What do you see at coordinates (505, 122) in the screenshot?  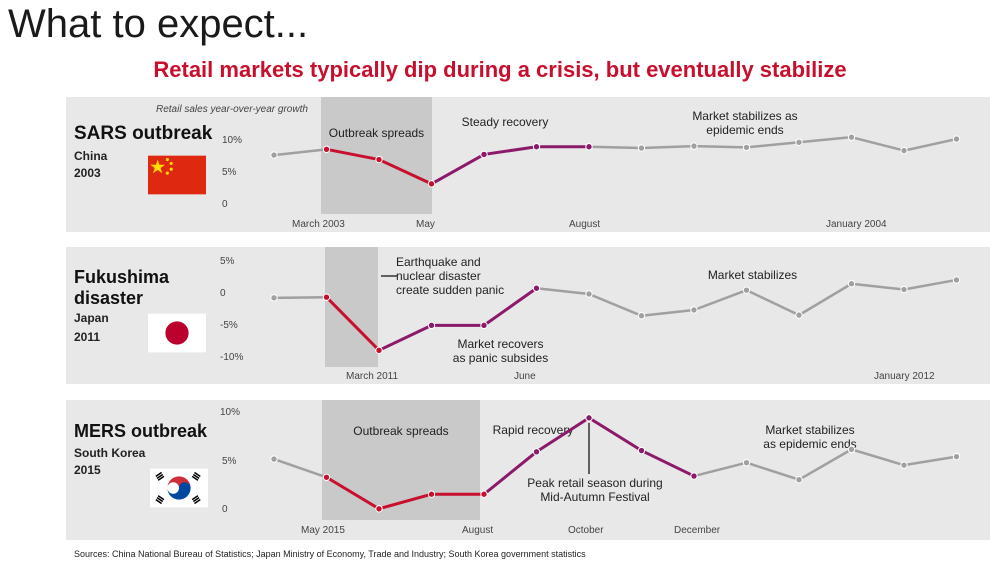 I see `annotation-sars-recovery: Steady recovery` at bounding box center [505, 122].